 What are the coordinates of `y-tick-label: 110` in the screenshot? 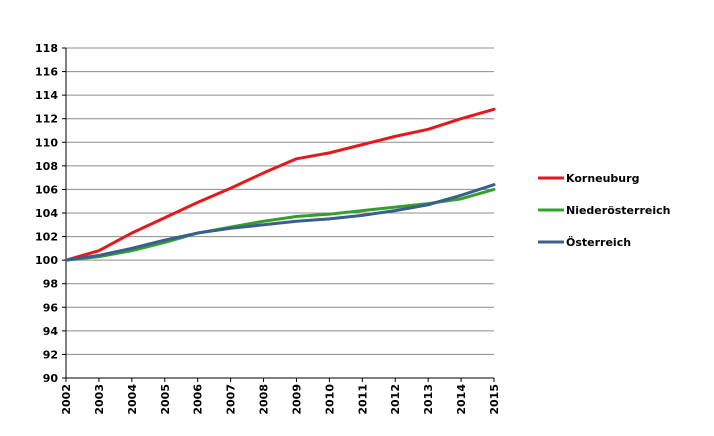 It's located at (46, 142).